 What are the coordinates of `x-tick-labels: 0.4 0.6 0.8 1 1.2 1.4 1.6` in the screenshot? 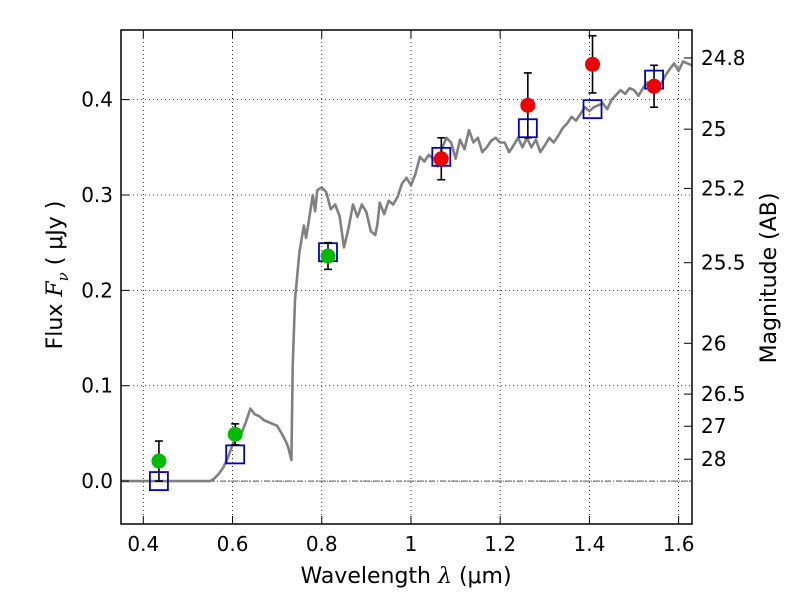 It's located at (410, 544).